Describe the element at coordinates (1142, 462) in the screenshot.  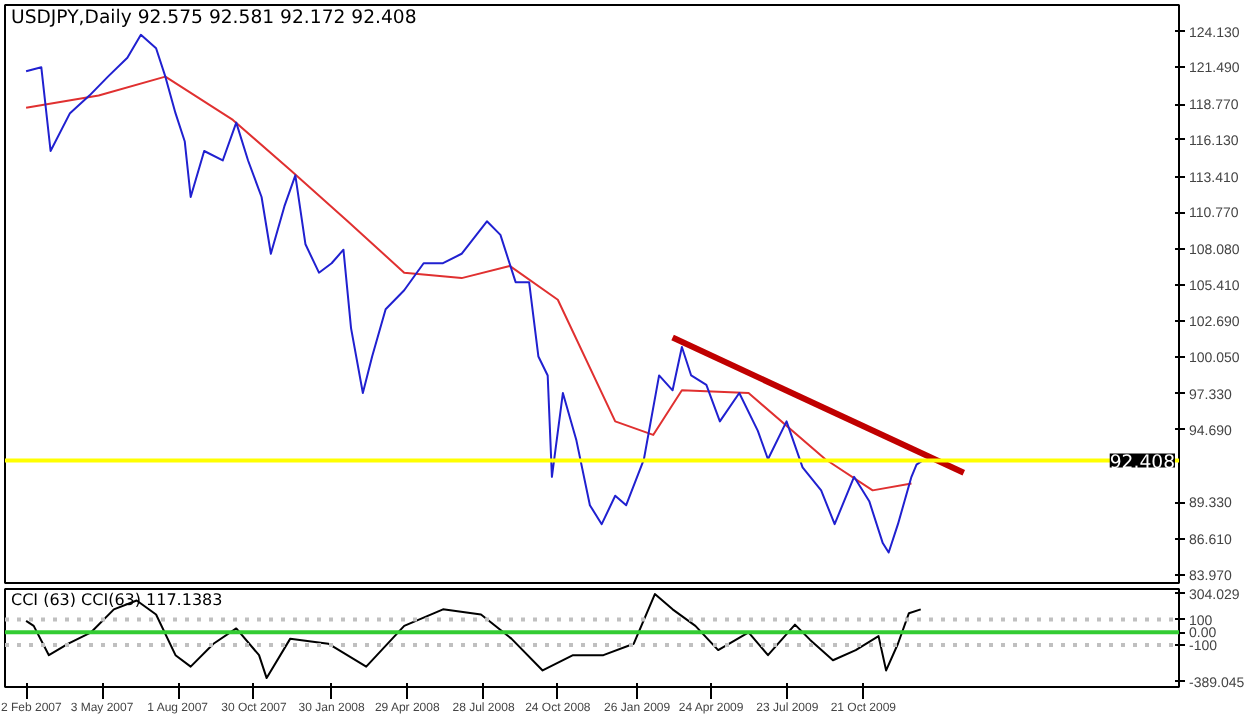
I see `ref-line-label: 92.408` at that location.